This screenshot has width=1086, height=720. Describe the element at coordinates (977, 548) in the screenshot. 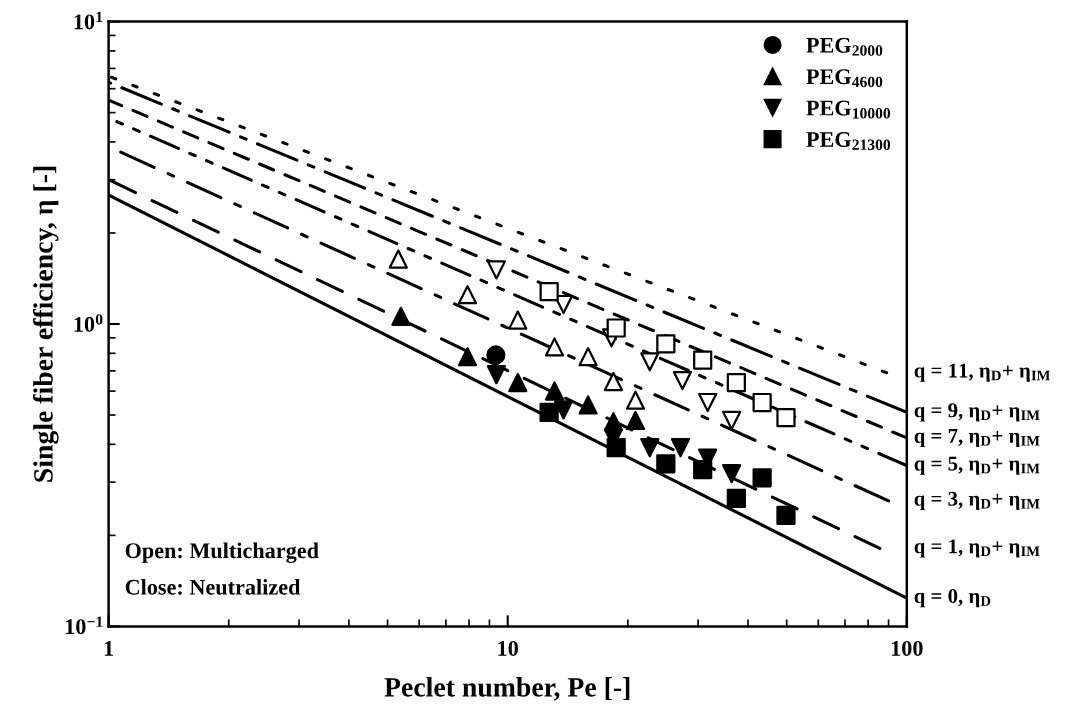

I see `series-label: q = 1, η$_{D}$+ η$_{IM}$` at that location.